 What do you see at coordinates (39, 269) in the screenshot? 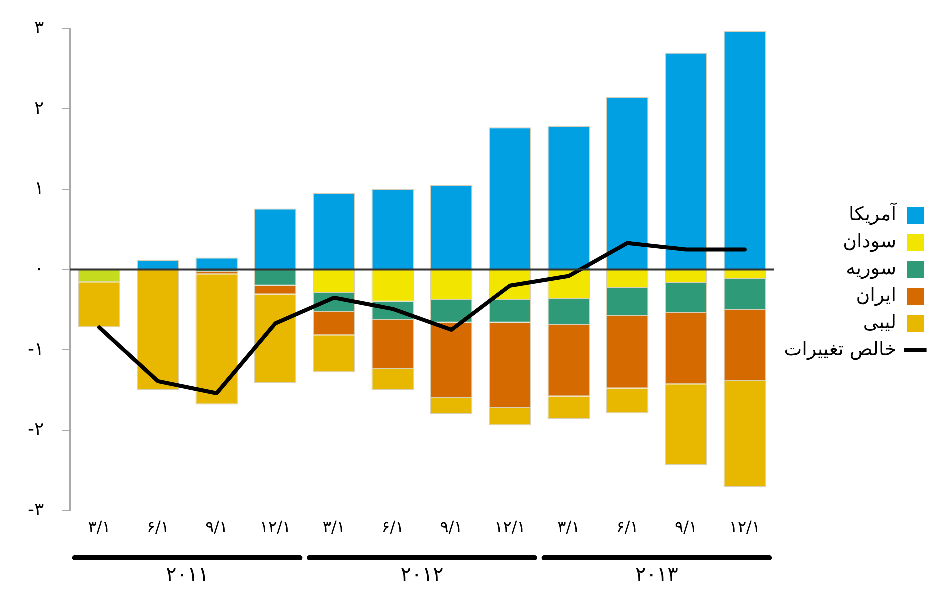
I see `y-tick-label: ۰` at bounding box center [39, 269].